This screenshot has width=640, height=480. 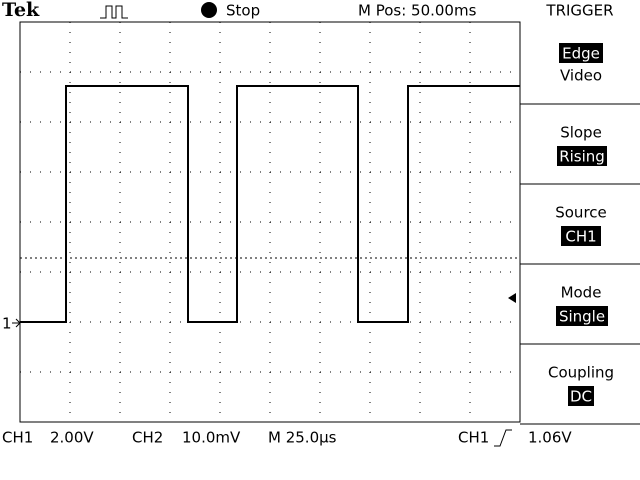 What do you see at coordinates (243, 11) in the screenshot?
I see `run-status: Stop` at bounding box center [243, 11].